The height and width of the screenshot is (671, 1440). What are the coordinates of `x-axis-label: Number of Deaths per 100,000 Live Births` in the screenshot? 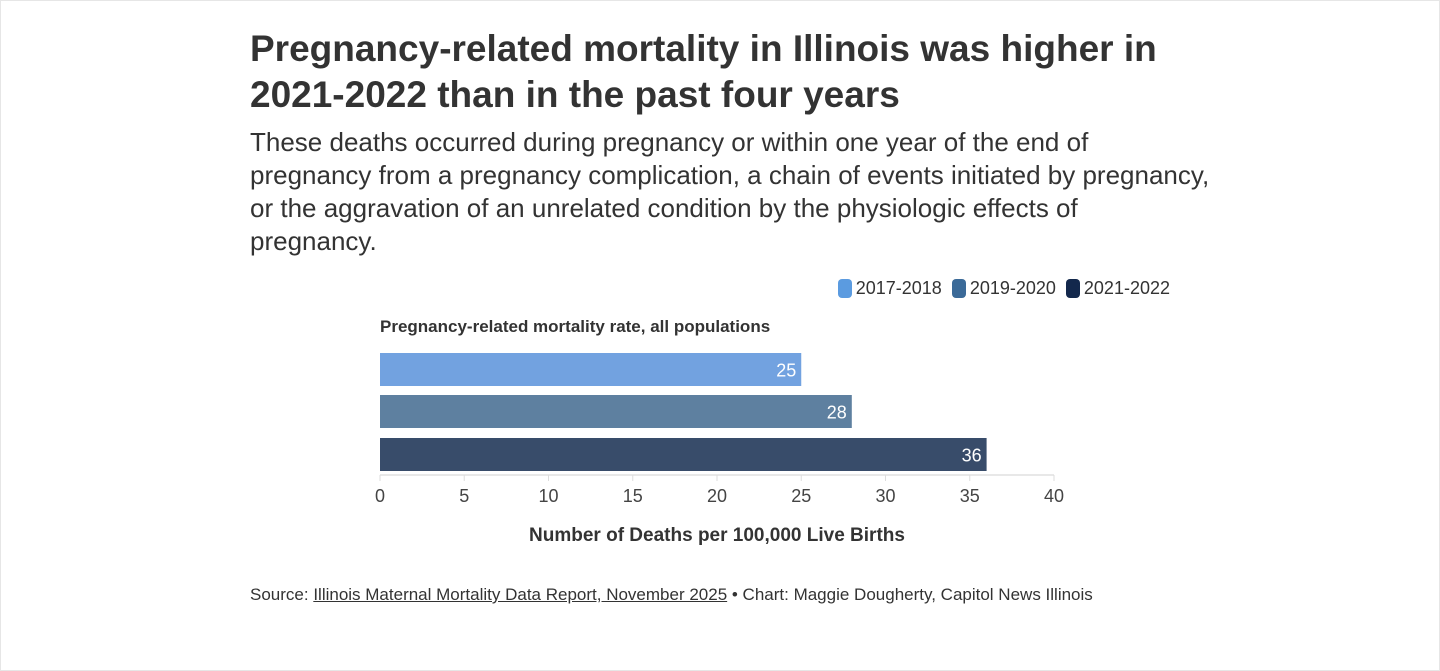 It's located at (717, 535).